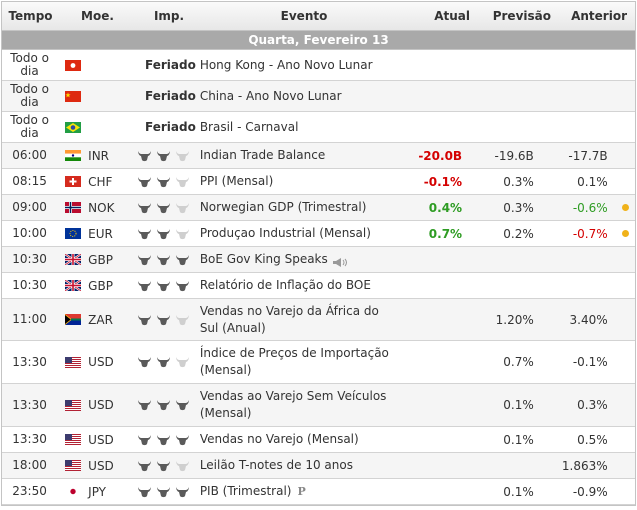  I want to click on event-name: BoE Gov King Speaks, so click(295, 259).